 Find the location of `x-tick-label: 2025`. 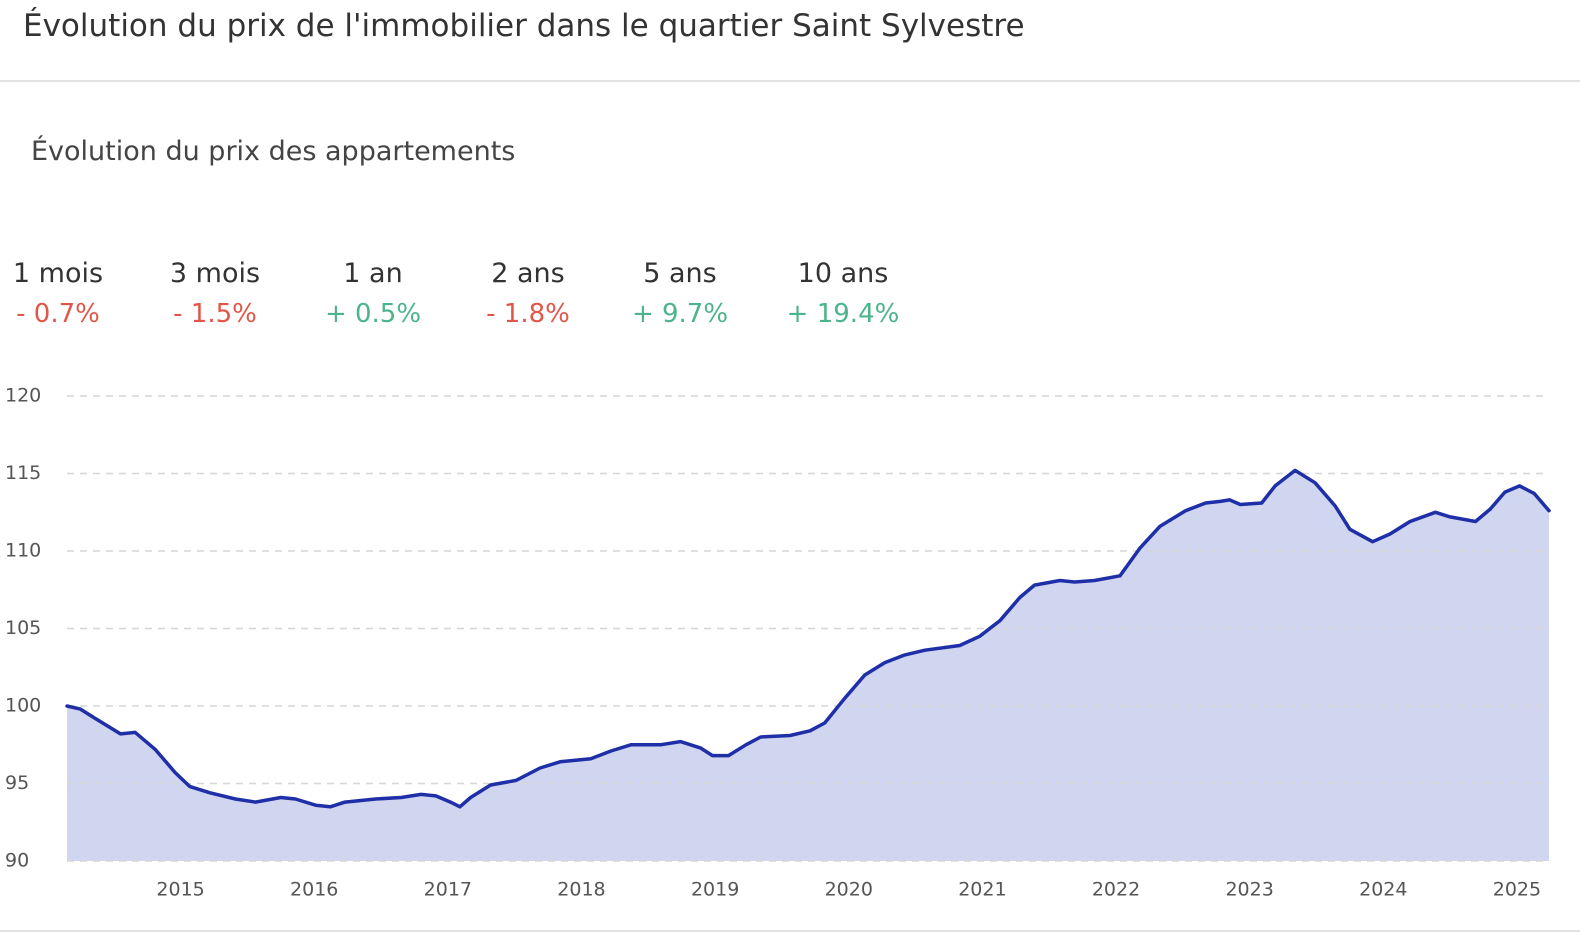

x-tick-label: 2025 is located at coordinates (1517, 890).